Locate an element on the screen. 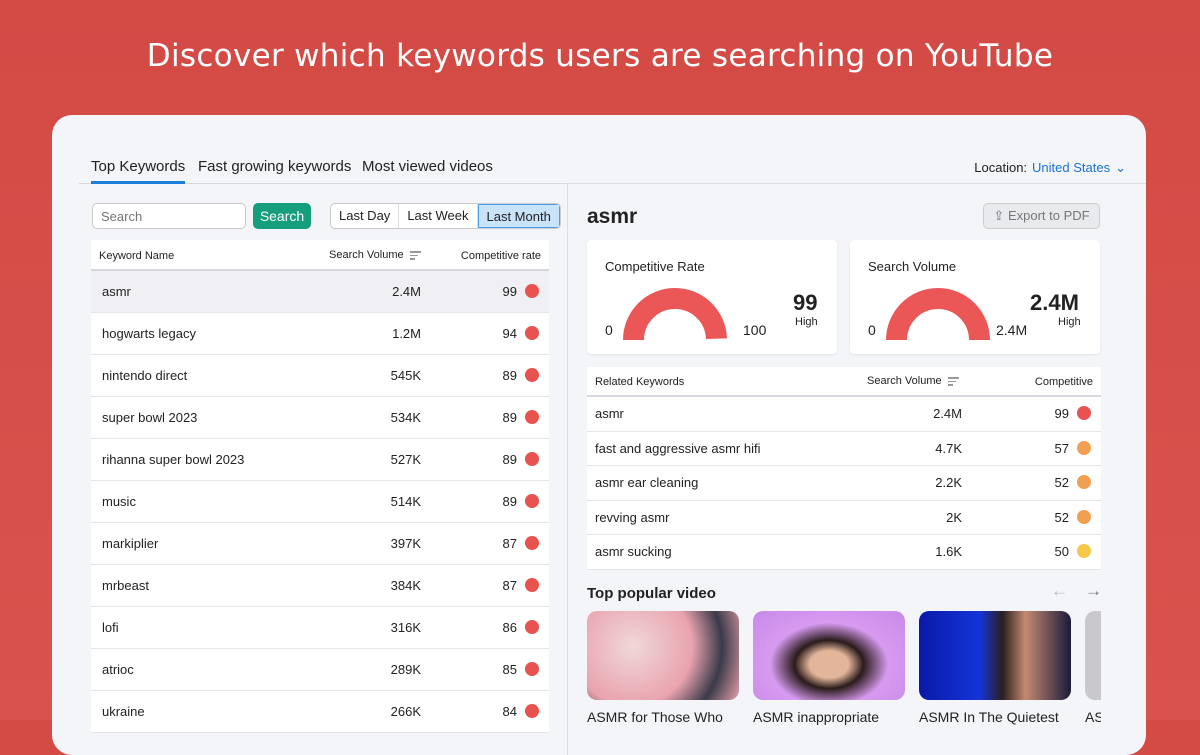 The height and width of the screenshot is (755, 1200). col-competitive: Competitive rate is located at coordinates (500, 256).